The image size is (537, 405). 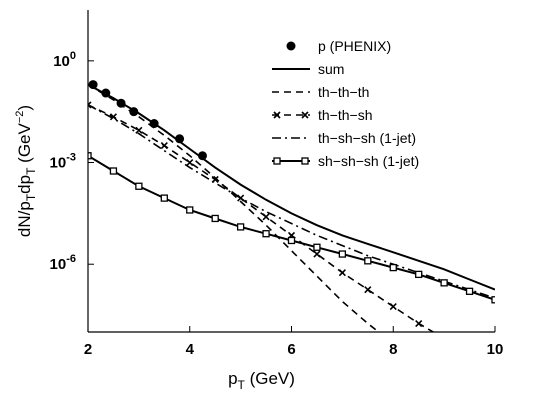 What do you see at coordinates (291, 349) in the screenshot?
I see `x-tick-label: 6` at bounding box center [291, 349].